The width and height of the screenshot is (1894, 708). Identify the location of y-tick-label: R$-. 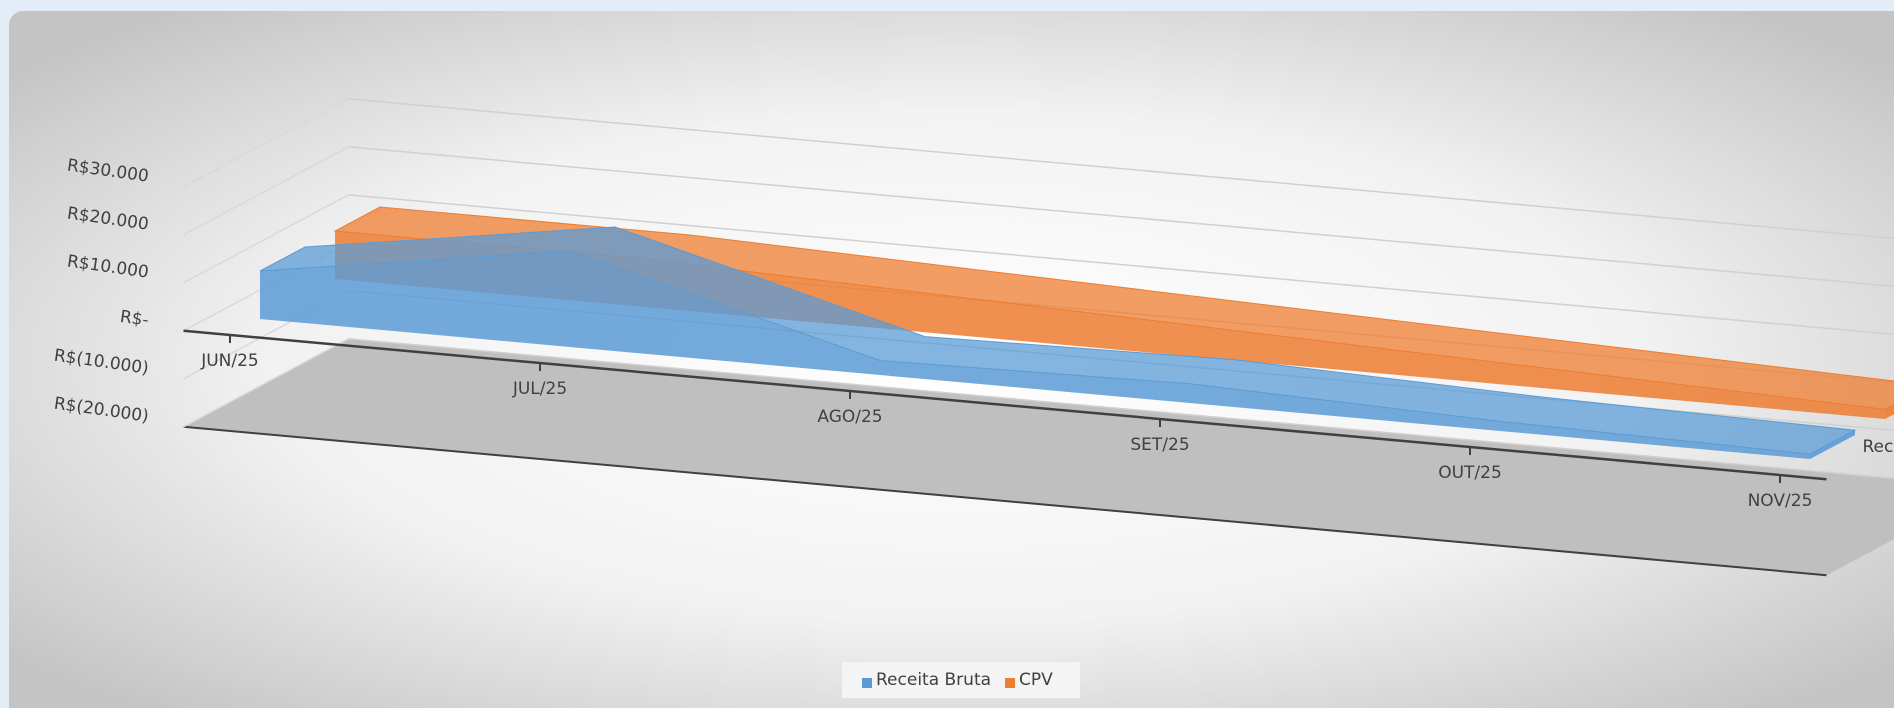
(134, 319).